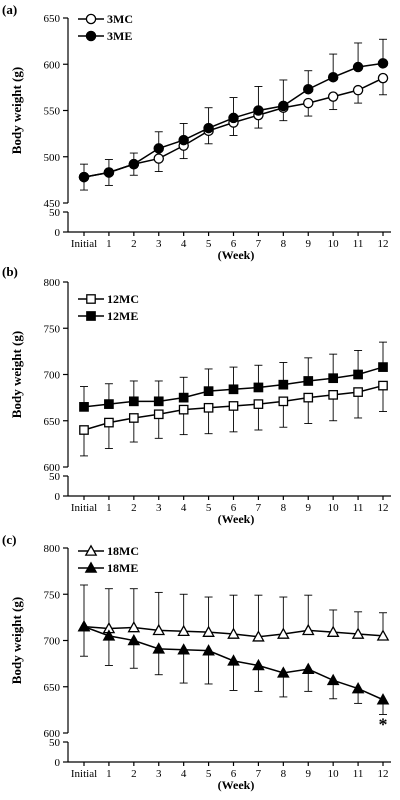 Image resolution: width=400 pixels, height=800 pixels. I want to click on x-tick-label: 10, so click(334, 774).